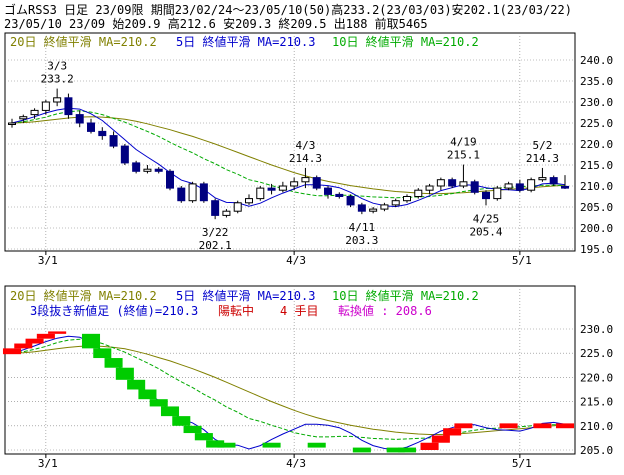 This screenshot has height=475, width=624. I want to click on upper-legend-ma20: 20日 終値平滑 MA=210.2, so click(83, 41).